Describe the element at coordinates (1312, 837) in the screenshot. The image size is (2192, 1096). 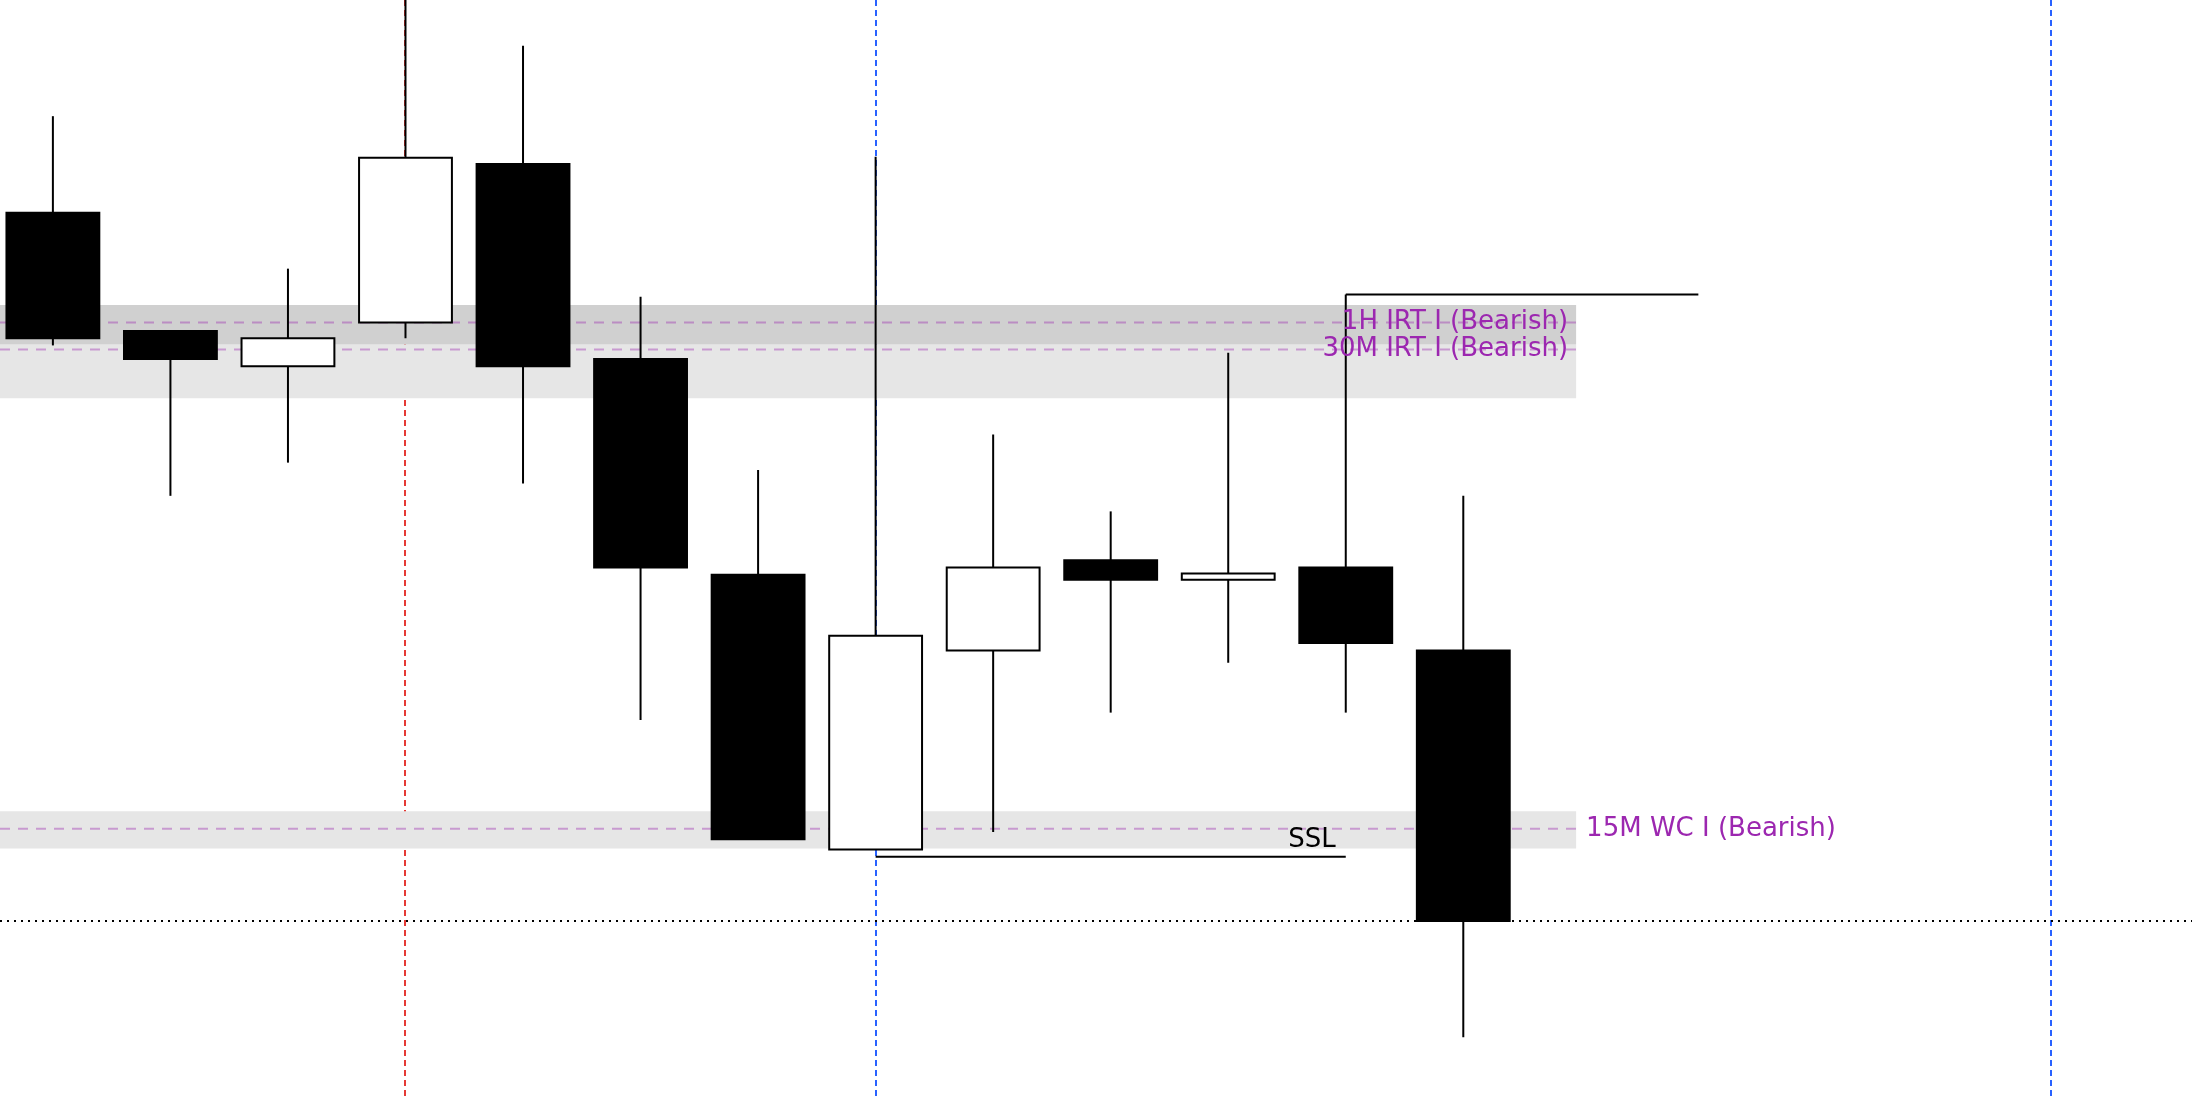
I see `series-label: SSL` at that location.